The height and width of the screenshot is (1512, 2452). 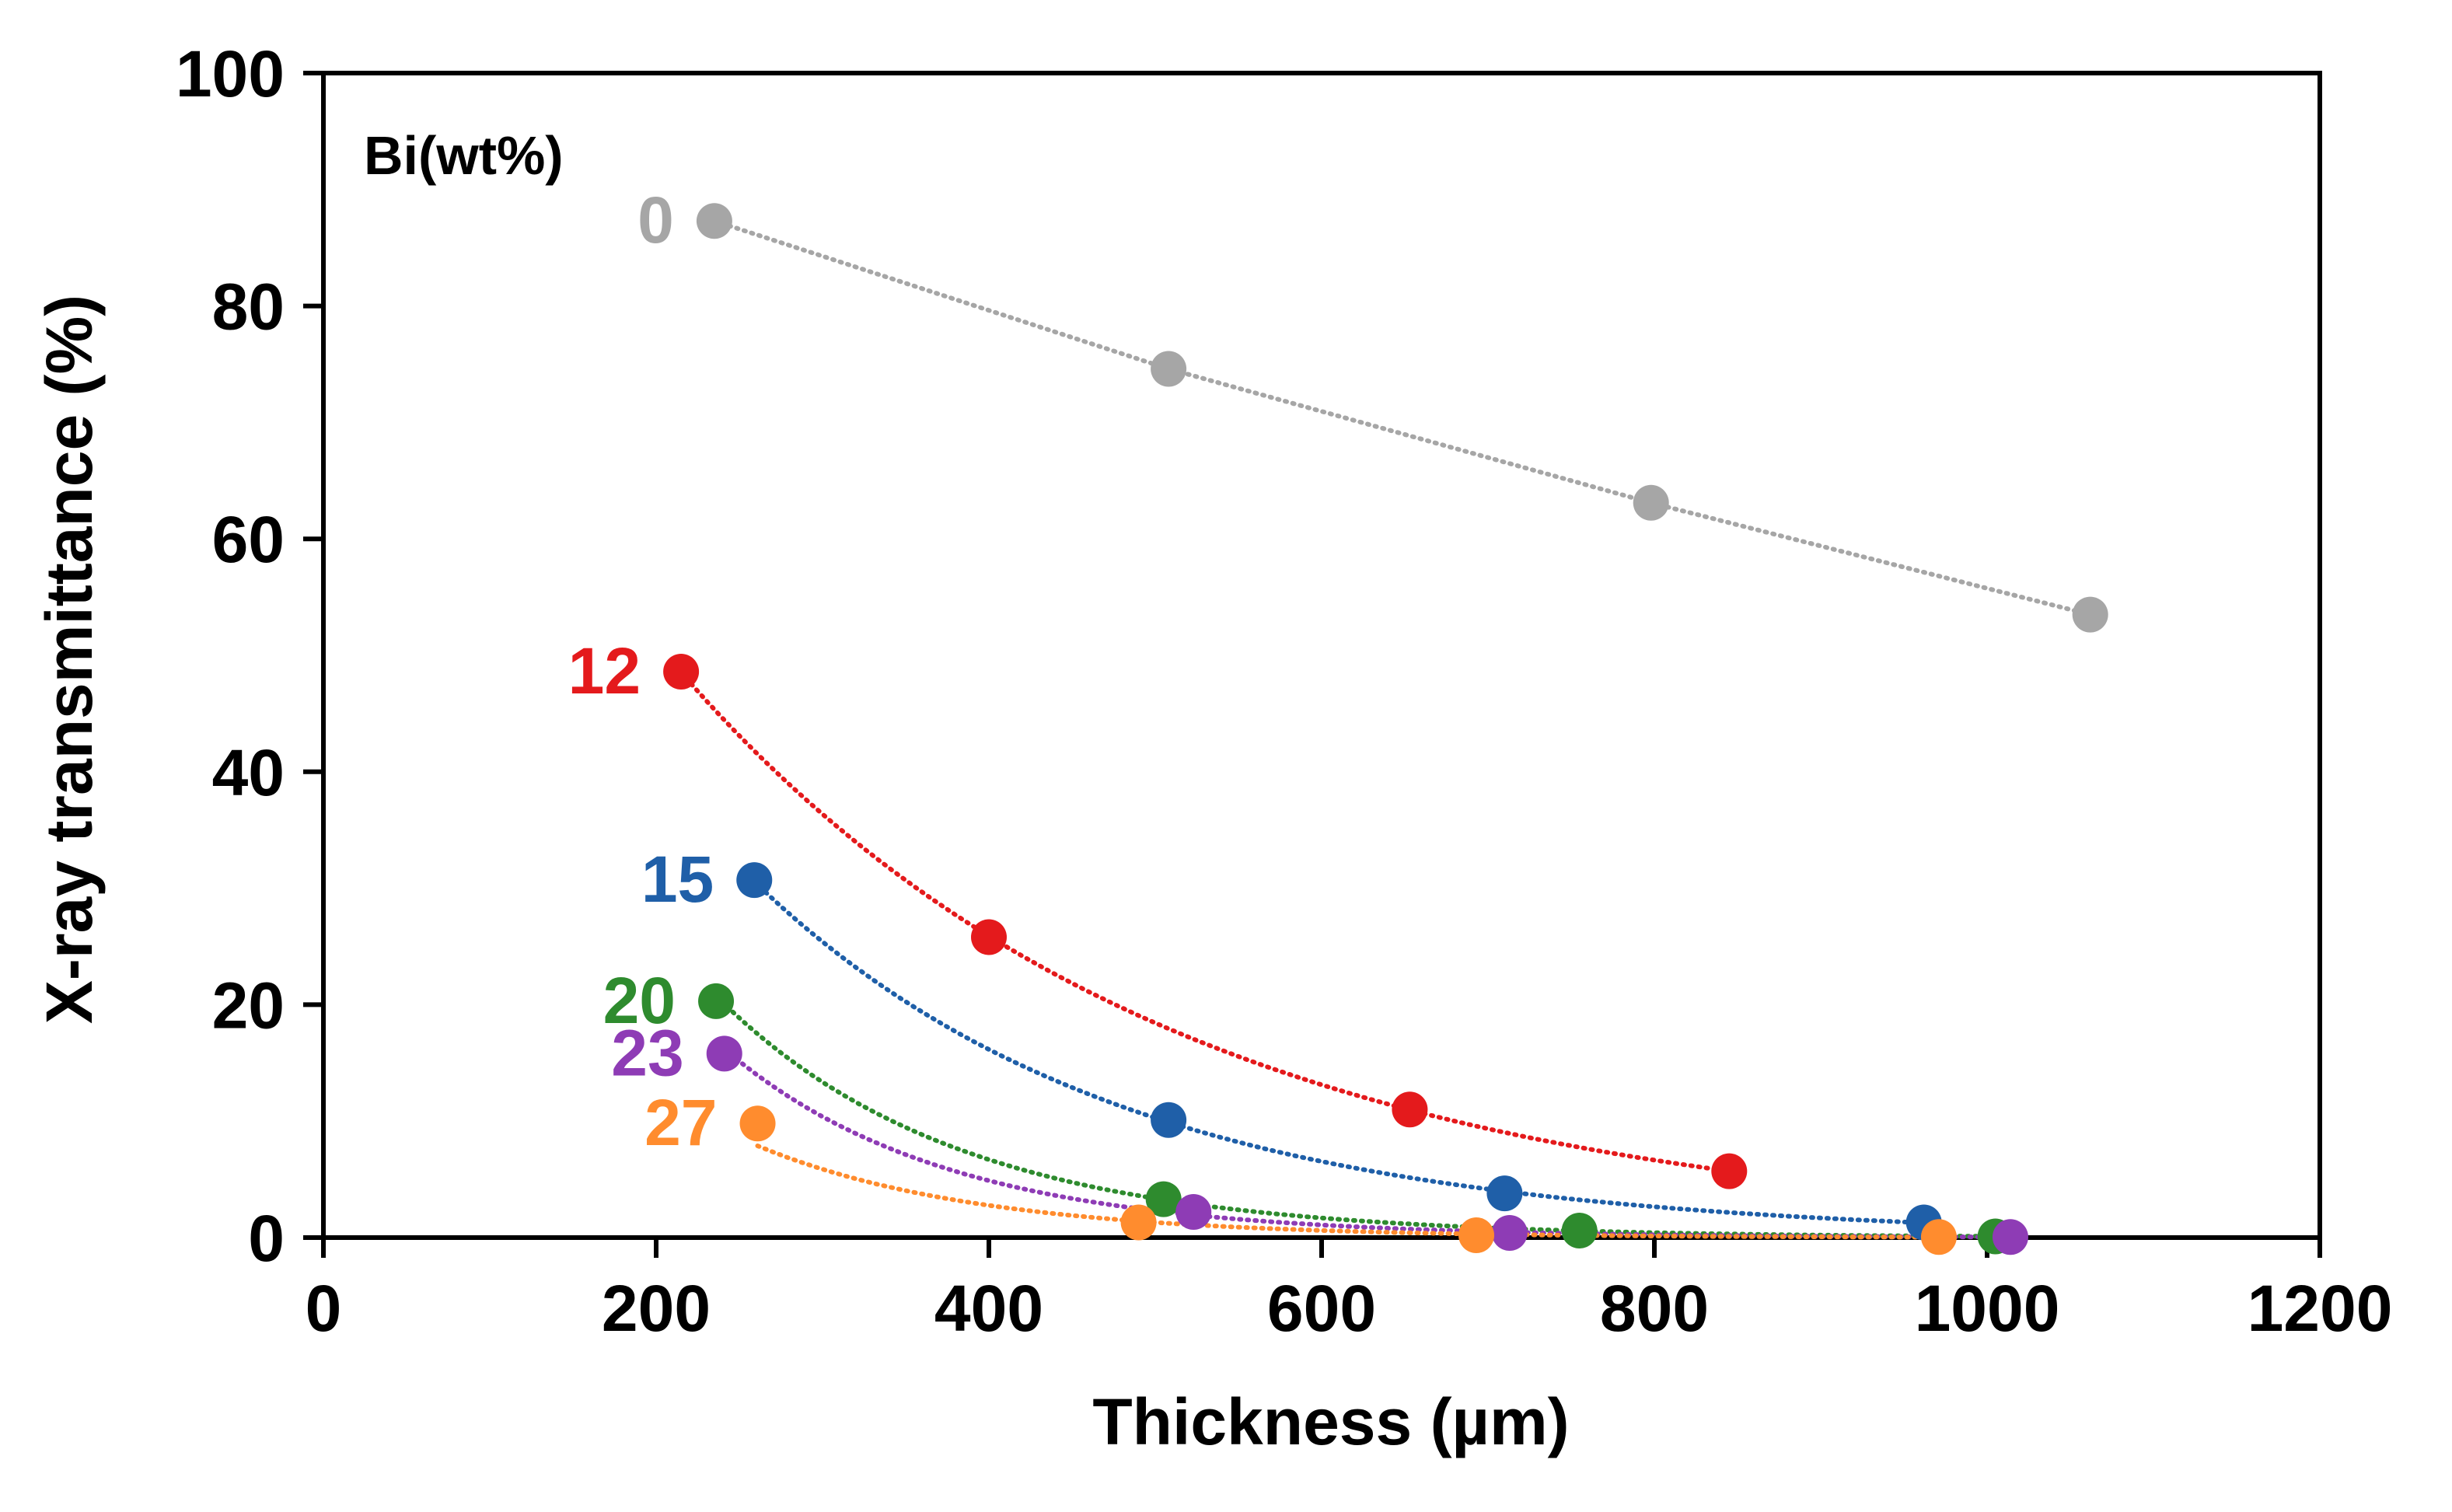 What do you see at coordinates (231, 73) in the screenshot?
I see `y-tick-label: 100` at bounding box center [231, 73].